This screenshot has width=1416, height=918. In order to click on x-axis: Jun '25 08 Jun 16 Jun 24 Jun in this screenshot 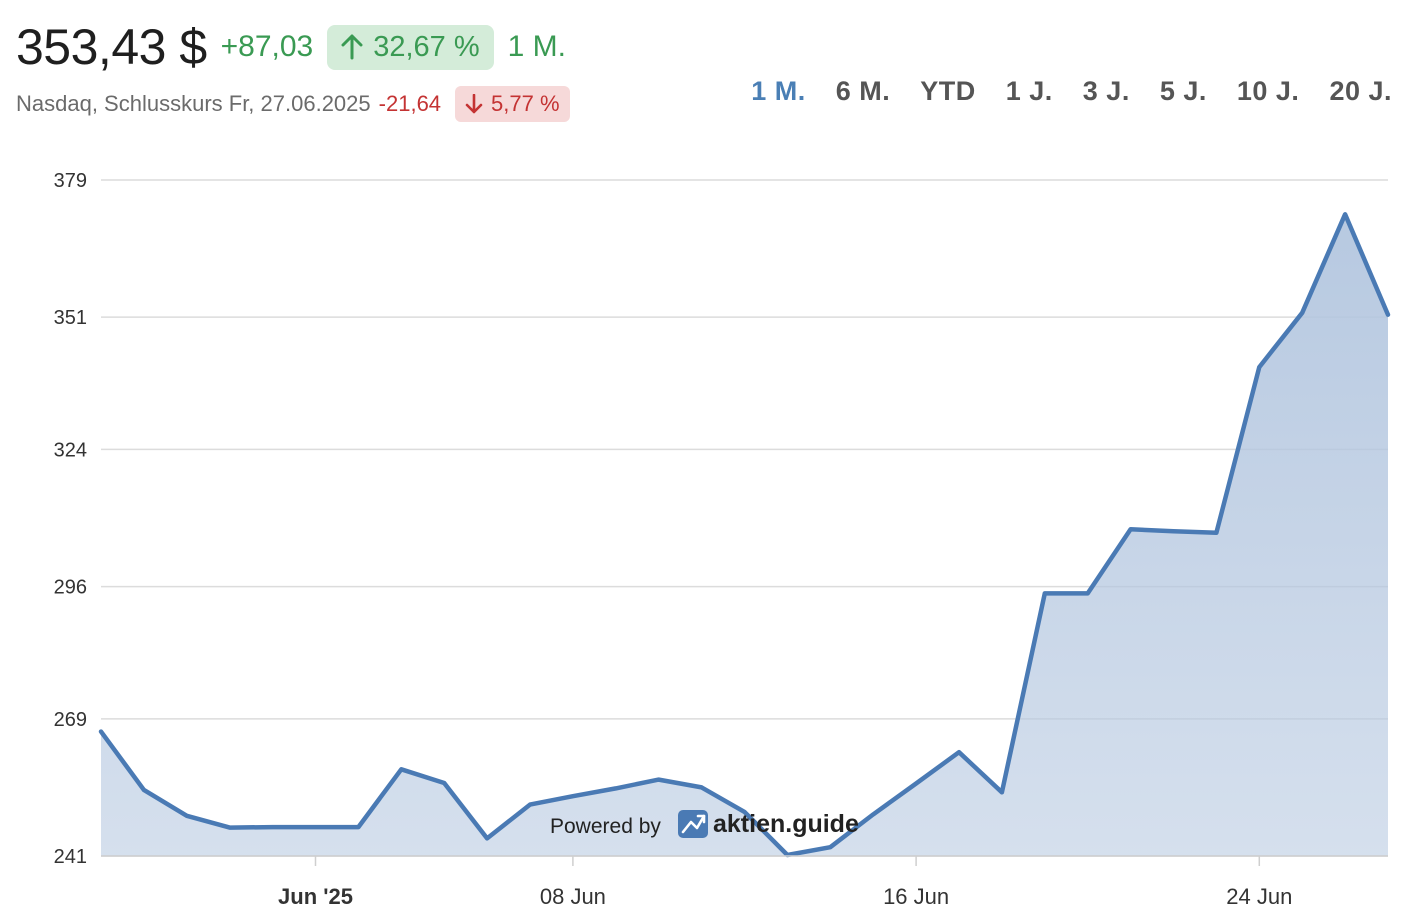, I will do `click(744, 882)`.